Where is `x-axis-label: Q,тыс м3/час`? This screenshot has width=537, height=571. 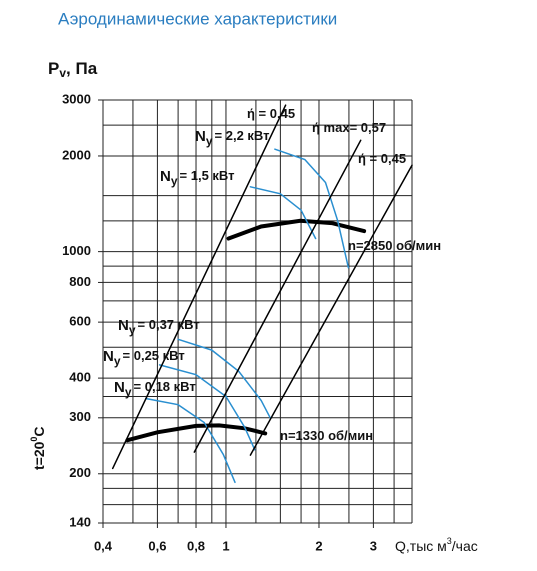
x-axis-label: Q,тыс м3/час is located at coordinates (436, 544).